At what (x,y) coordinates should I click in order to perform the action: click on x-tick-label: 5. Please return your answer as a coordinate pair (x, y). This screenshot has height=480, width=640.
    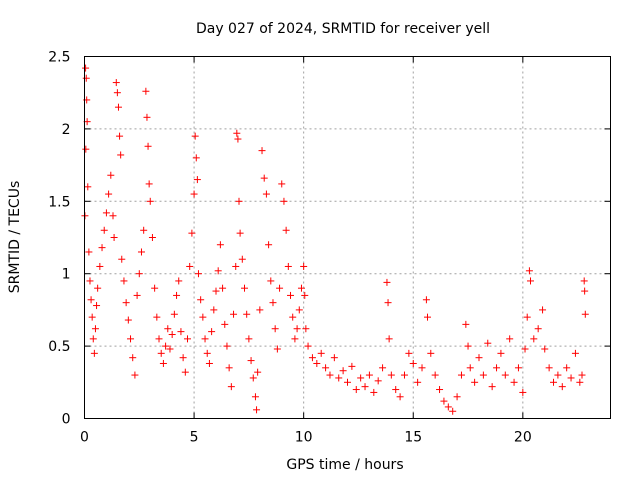
    Looking at the image, I should click on (194, 438).